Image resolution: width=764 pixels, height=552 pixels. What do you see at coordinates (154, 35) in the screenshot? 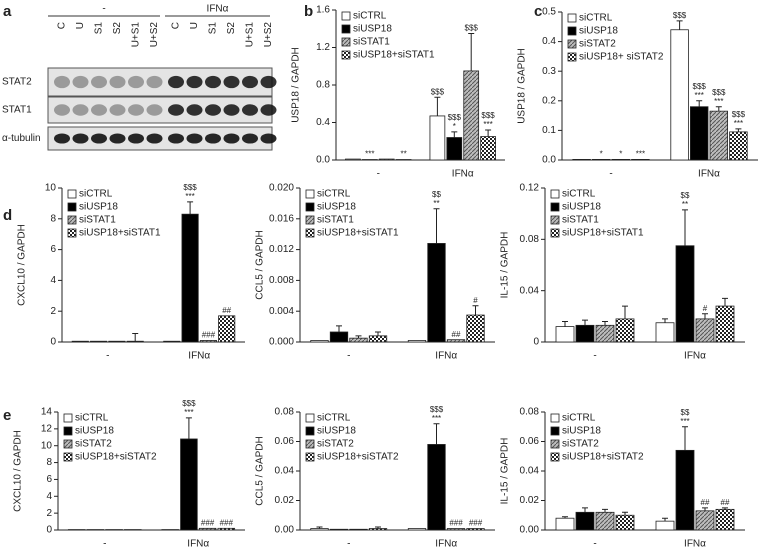
I see `lane-label: U+S2` at bounding box center [154, 35].